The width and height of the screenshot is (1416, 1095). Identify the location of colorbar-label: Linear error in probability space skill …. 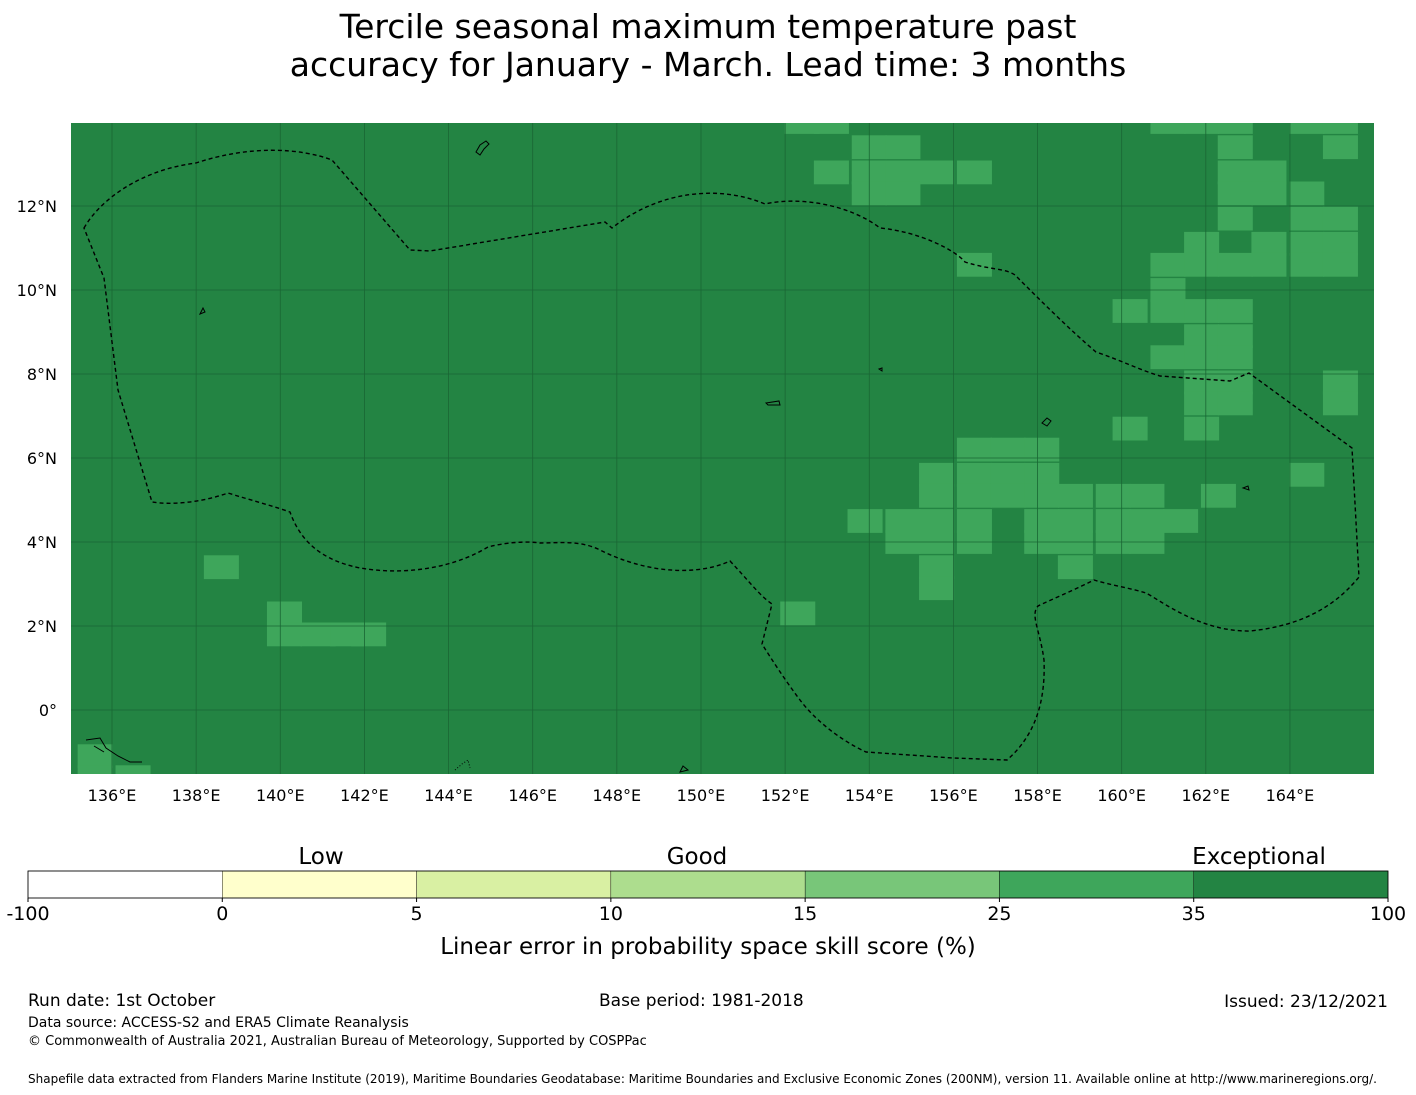
(708, 947).